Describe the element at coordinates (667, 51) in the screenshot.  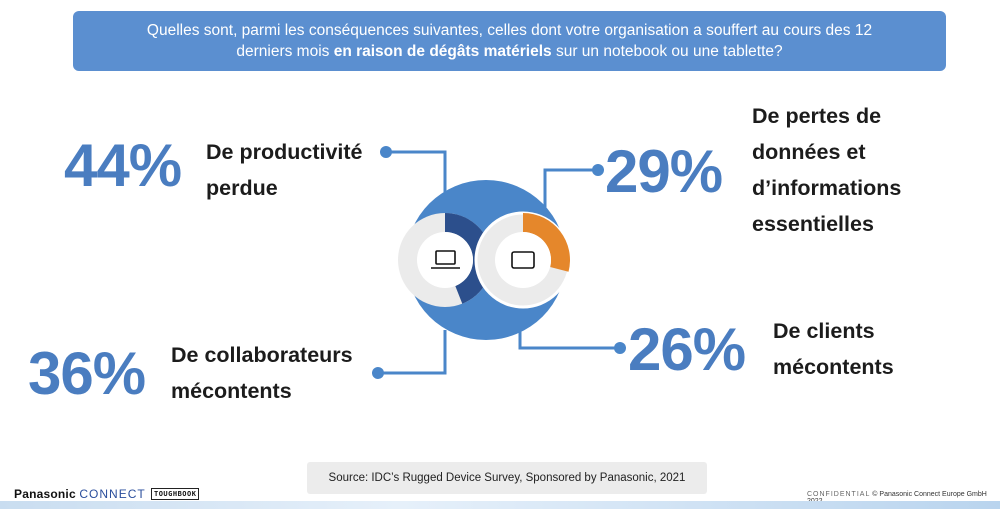
I see `question-line-2-end: sur un notebook ou une tablette?` at that location.